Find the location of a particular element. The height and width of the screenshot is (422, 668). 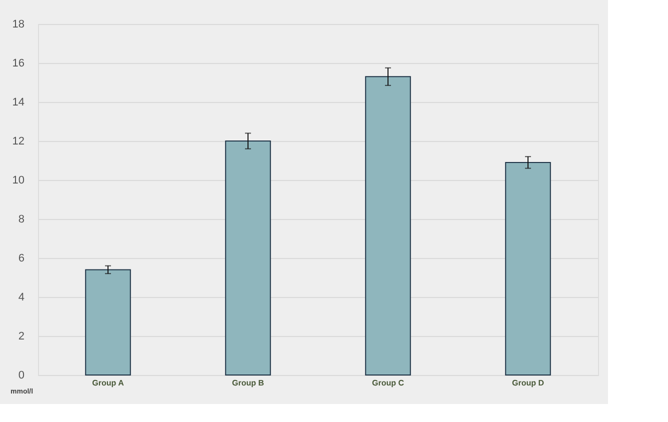

y-tick-label: 10 is located at coordinates (18, 180).